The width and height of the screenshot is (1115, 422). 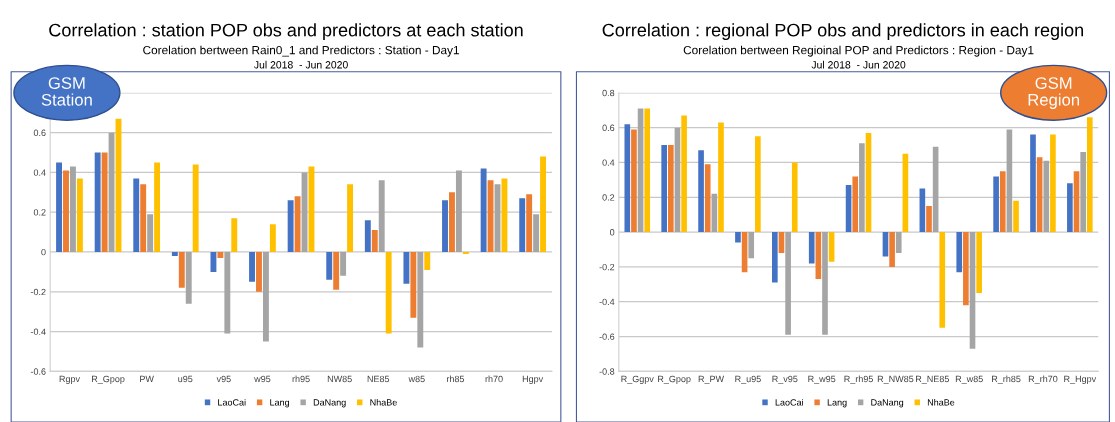 What do you see at coordinates (608, 93) in the screenshot?
I see `y-tick-label: 0.8` at bounding box center [608, 93].